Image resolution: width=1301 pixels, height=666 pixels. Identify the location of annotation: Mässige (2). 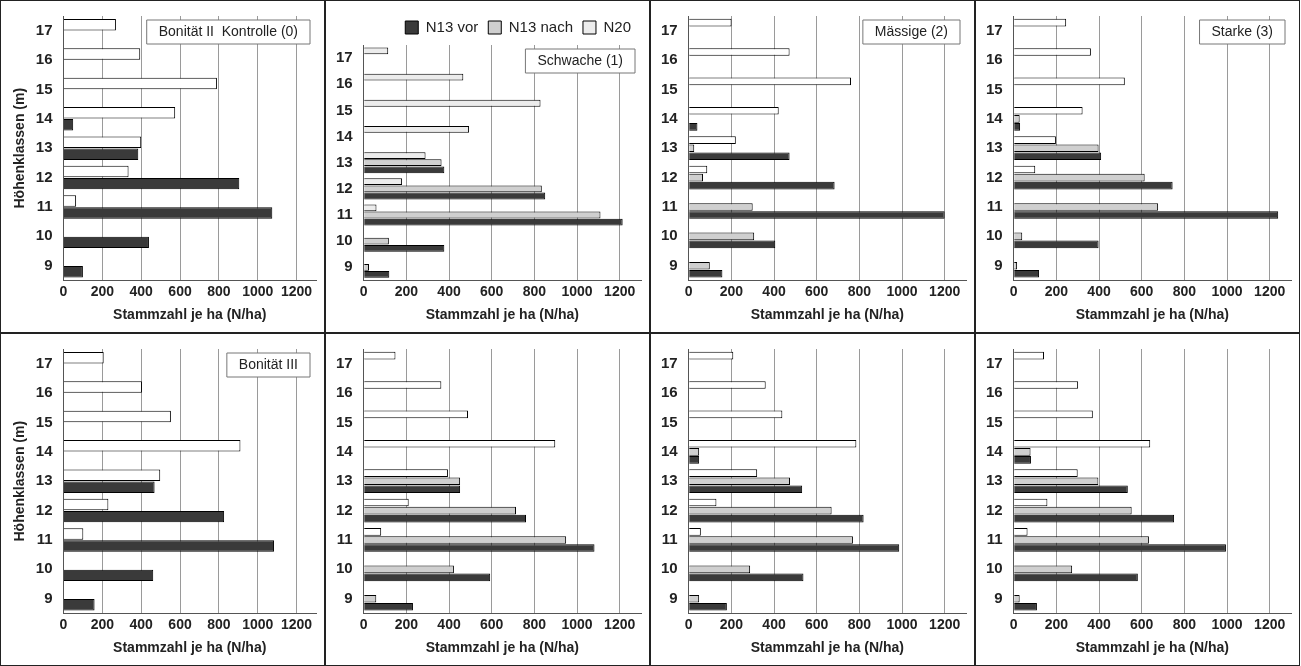
(911, 30).